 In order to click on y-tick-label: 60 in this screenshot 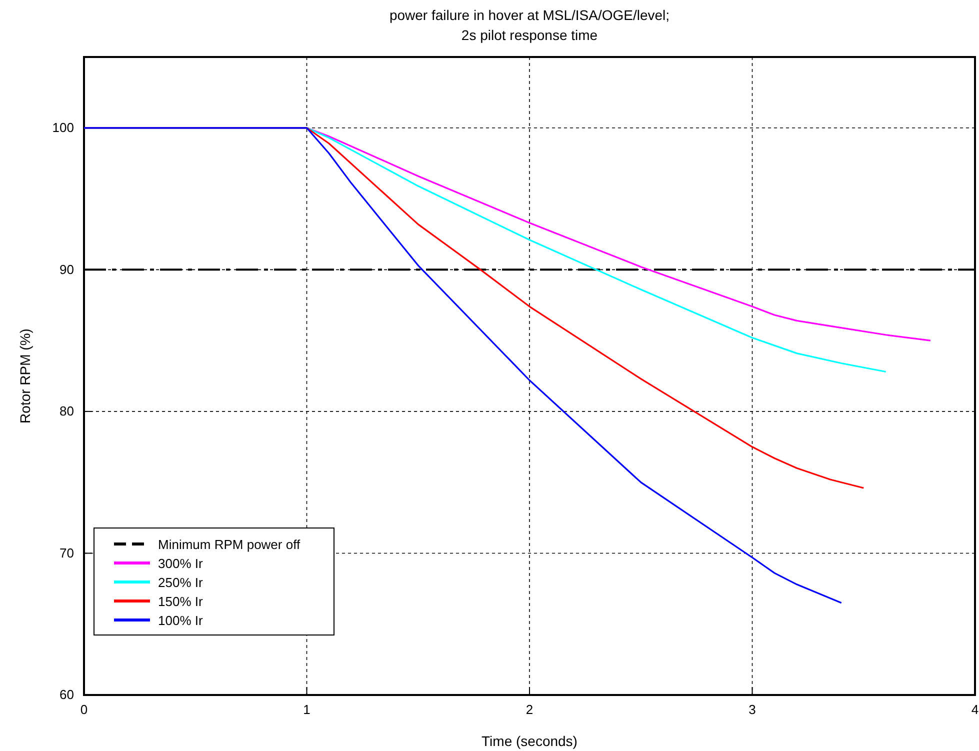, I will do `click(67, 694)`.